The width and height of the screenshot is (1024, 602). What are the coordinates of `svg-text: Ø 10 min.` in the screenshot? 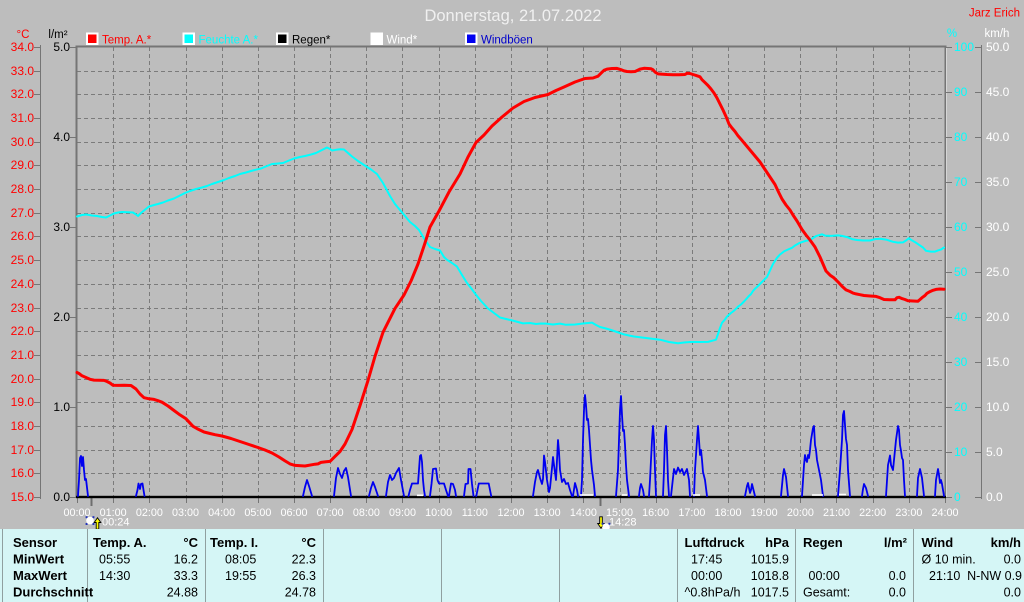 It's located at (949, 560).